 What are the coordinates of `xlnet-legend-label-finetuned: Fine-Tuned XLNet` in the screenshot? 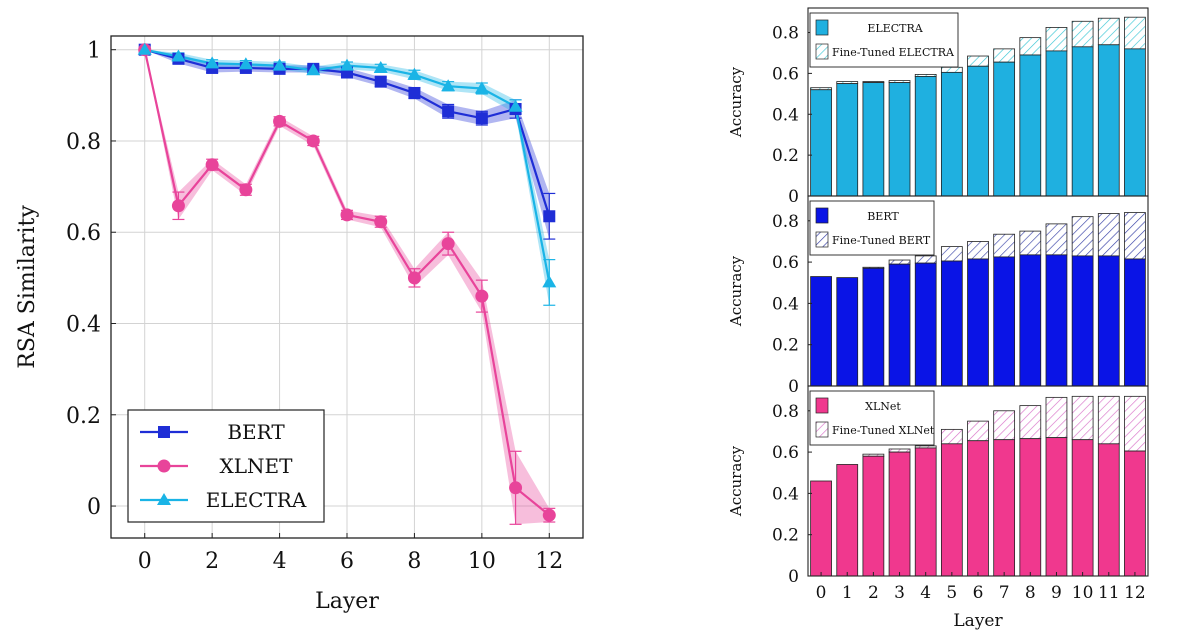 It's located at (883, 430).